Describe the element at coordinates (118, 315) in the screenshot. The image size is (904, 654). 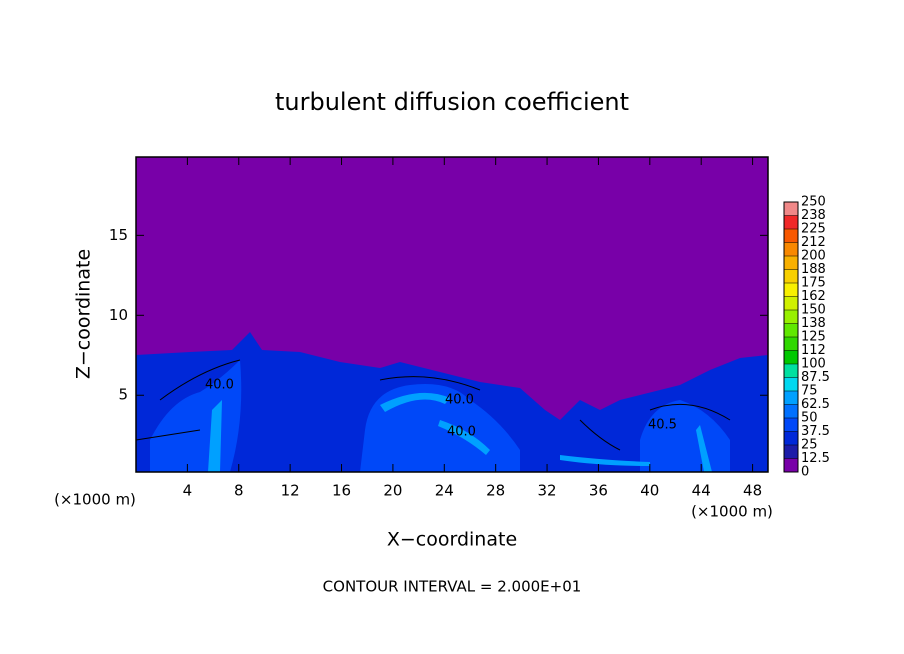
I see `y-tick-label: 10` at that location.